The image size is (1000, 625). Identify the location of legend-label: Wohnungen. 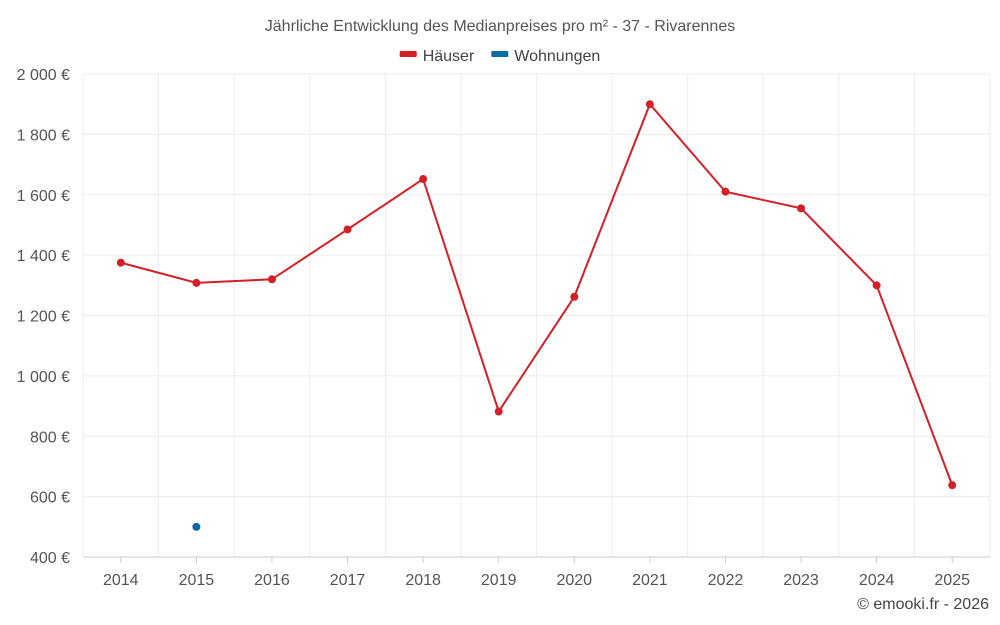
(557, 56).